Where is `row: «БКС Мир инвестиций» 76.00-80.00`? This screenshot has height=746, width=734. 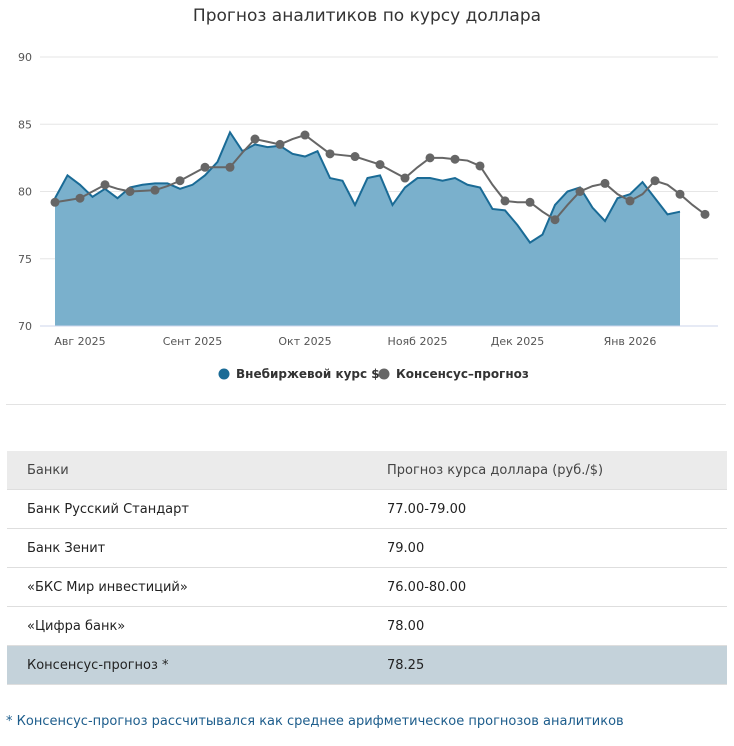 row: «БКС Мир инвестиций» 76.00-80.00 is located at coordinates (367, 587).